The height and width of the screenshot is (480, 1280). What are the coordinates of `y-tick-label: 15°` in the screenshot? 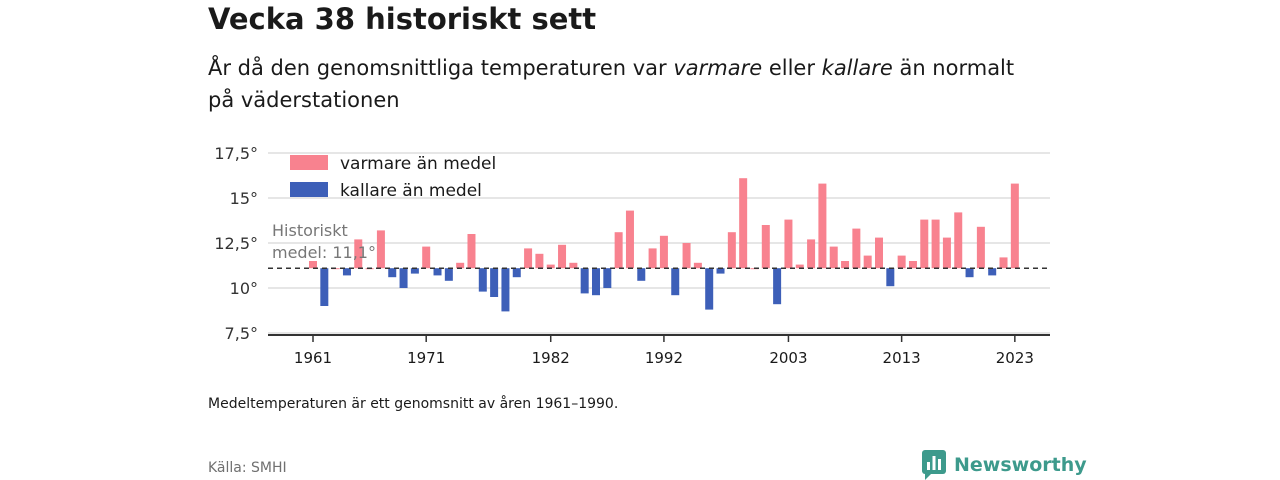 It's located at (244, 198).